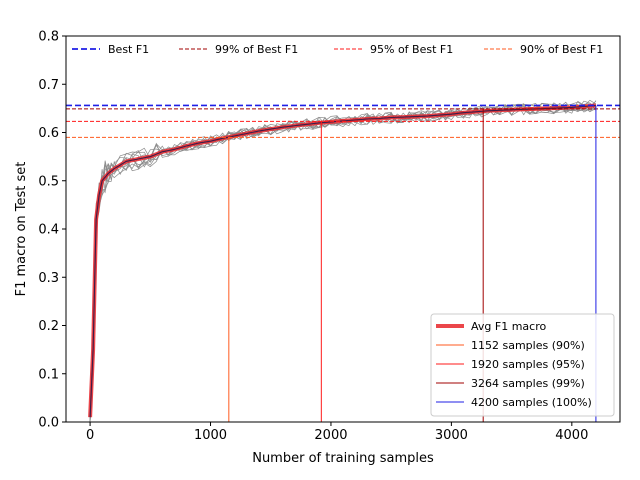  What do you see at coordinates (411, 49) in the screenshot?
I see `legend-top-label: 95% of Best F1` at bounding box center [411, 49].